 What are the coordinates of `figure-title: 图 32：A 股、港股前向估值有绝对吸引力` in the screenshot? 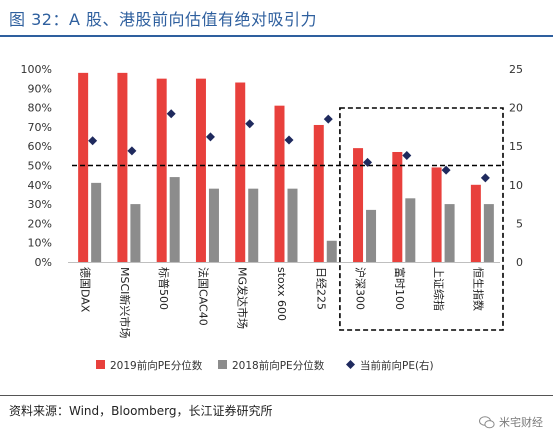 It's located at (163, 19).